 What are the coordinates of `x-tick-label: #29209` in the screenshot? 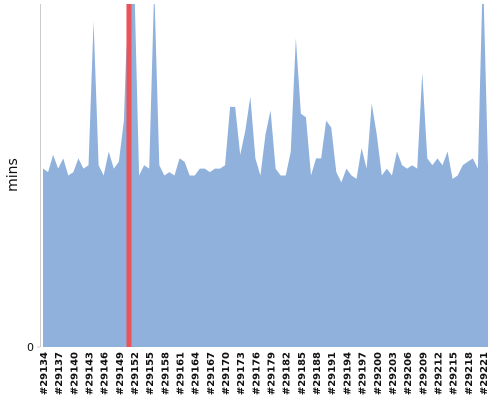 It's located at (423, 373).